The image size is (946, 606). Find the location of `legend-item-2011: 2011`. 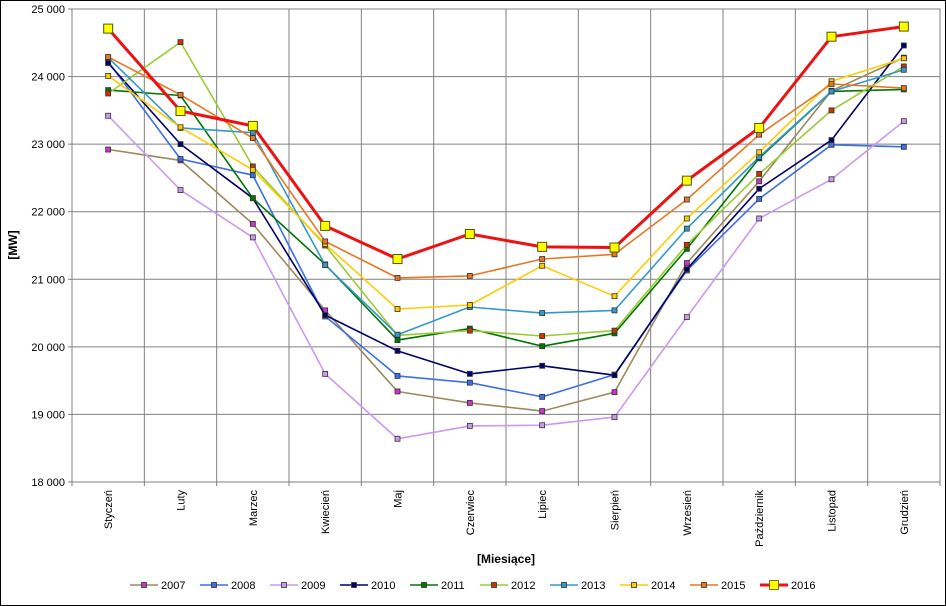

legend-item-2011: 2011 is located at coordinates (437, 586).